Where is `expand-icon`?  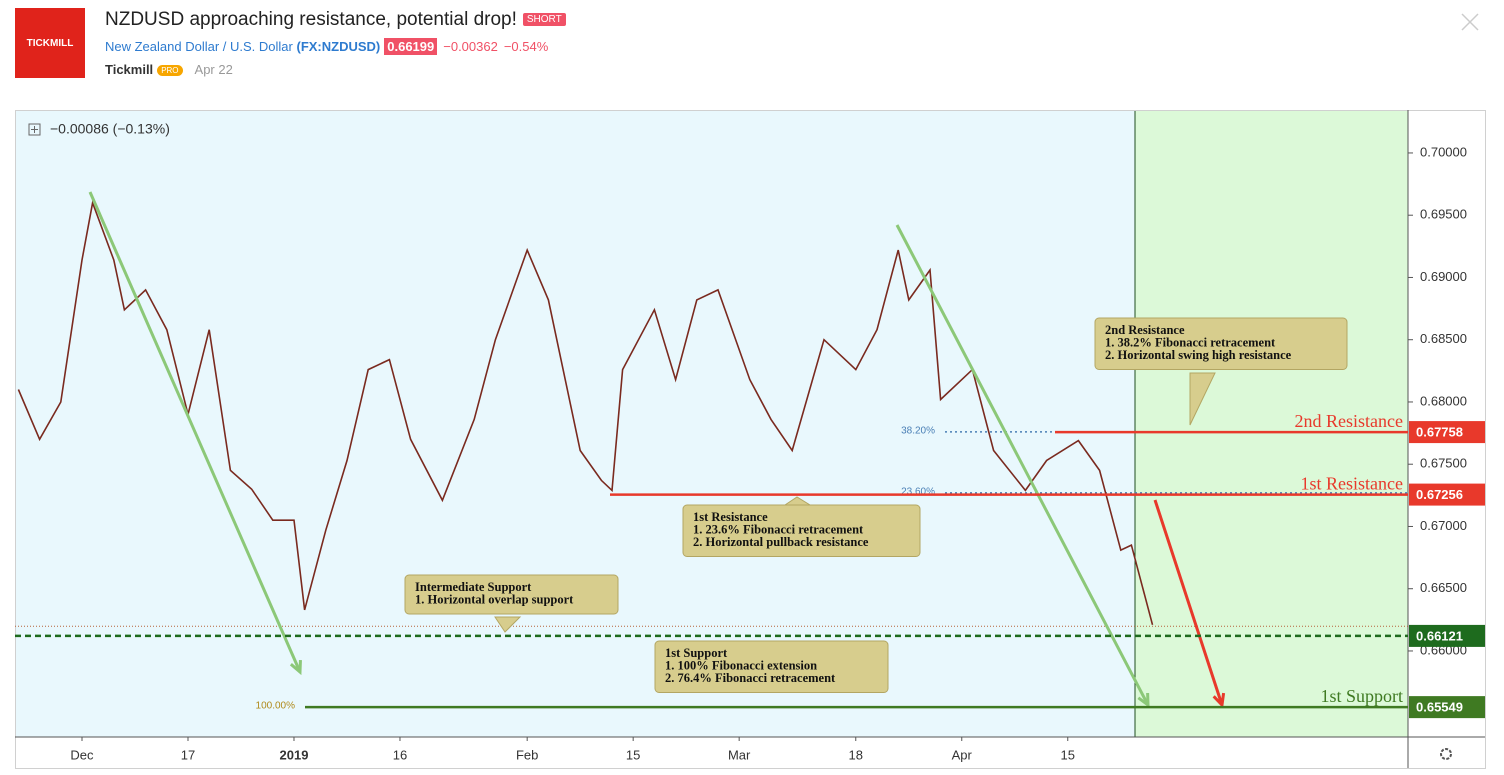
expand-icon is located at coordinates (34, 129).